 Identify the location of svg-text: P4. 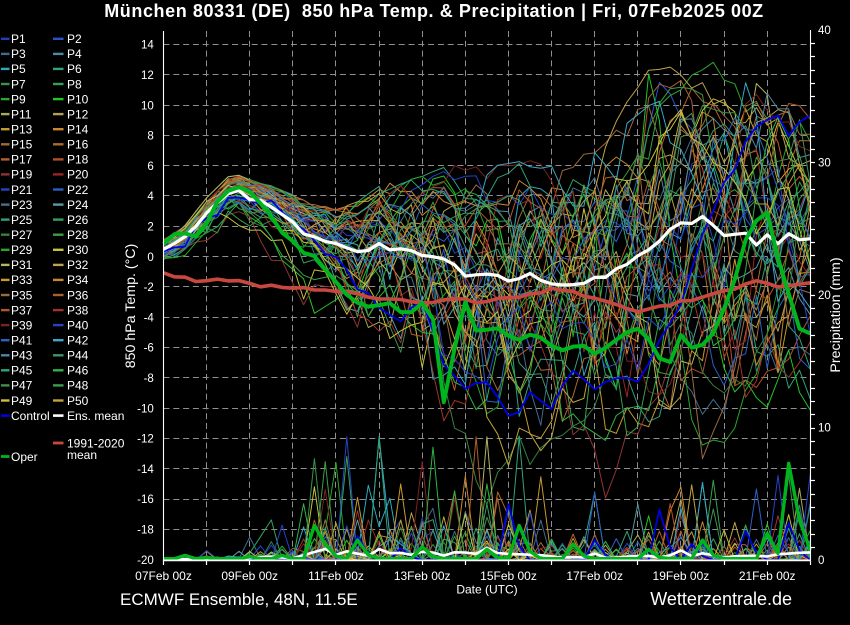
(74, 54).